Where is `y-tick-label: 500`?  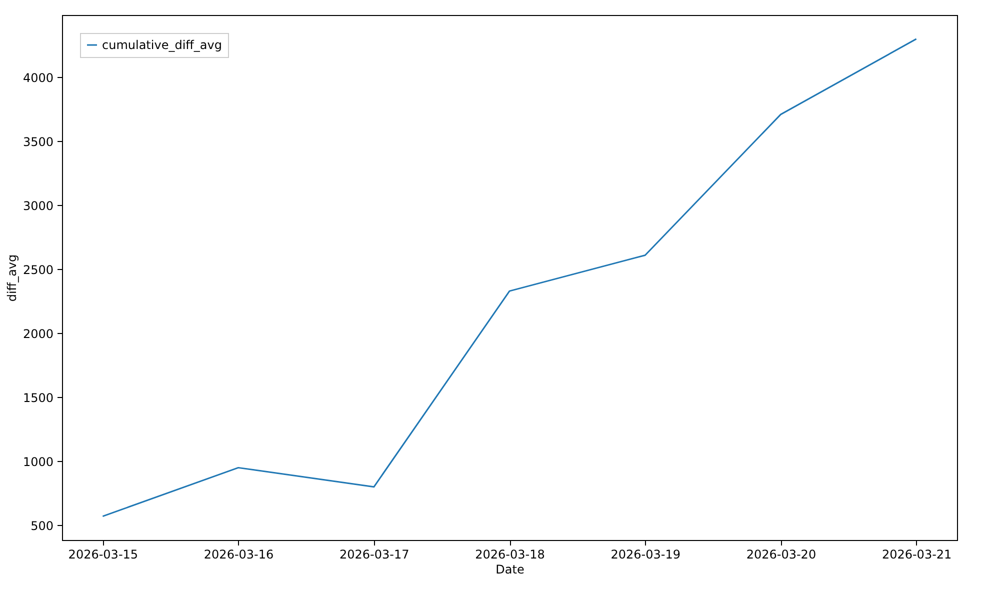 y-tick-label: 500 is located at coordinates (42, 525).